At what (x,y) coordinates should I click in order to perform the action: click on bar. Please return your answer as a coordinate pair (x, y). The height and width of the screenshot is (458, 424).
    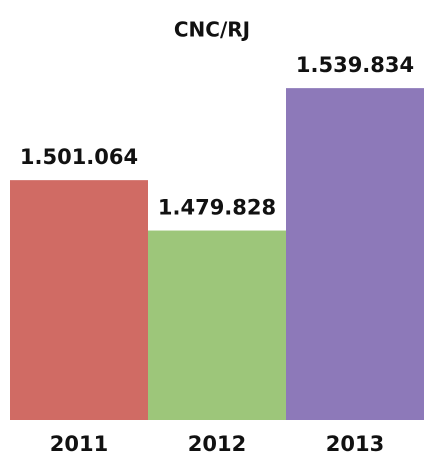
    Looking at the image, I should click on (217, 325).